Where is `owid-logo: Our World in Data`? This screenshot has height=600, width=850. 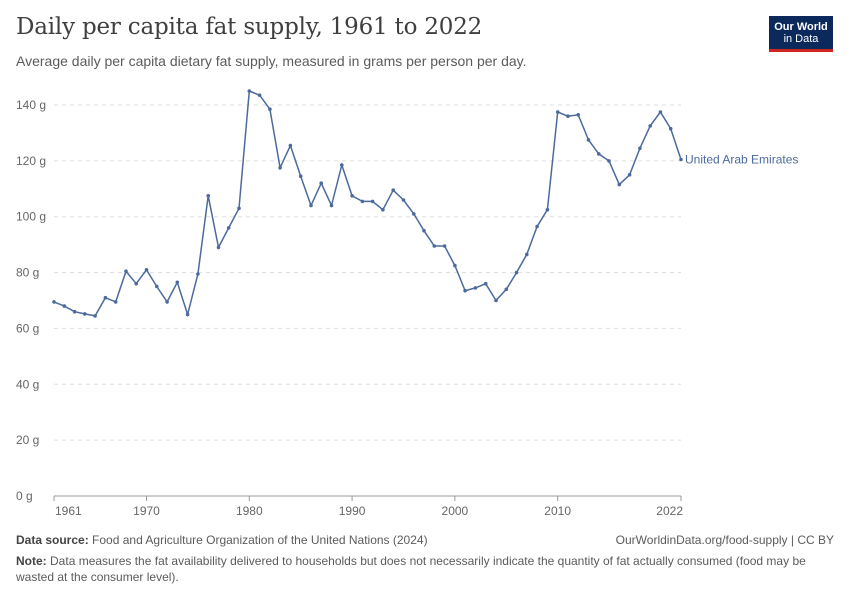 owid-logo: Our World in Data is located at coordinates (801, 34).